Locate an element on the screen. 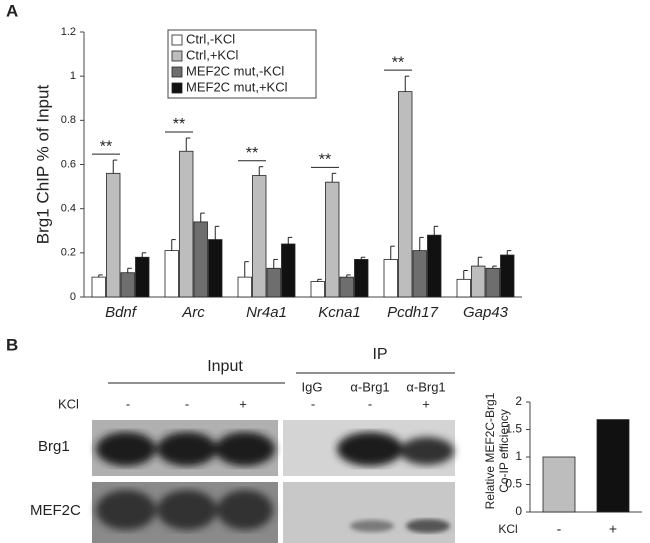  x-tick-label: Gap43 is located at coordinates (486, 312).